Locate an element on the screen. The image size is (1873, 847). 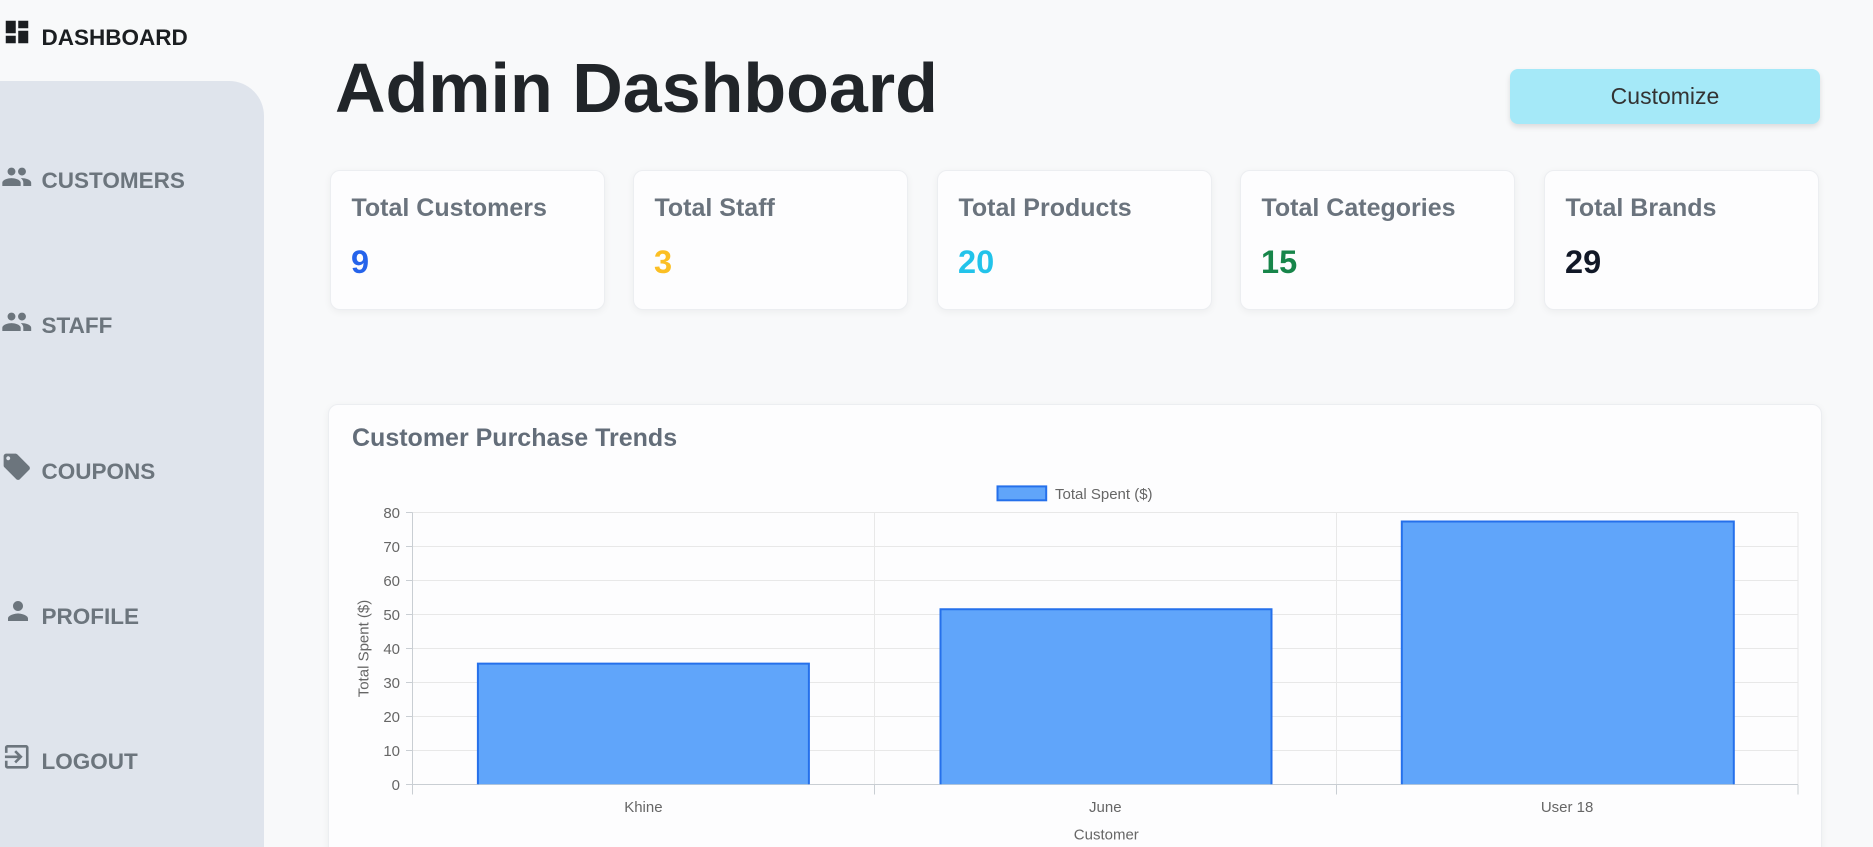
svg-text: 80 is located at coordinates (391, 513).